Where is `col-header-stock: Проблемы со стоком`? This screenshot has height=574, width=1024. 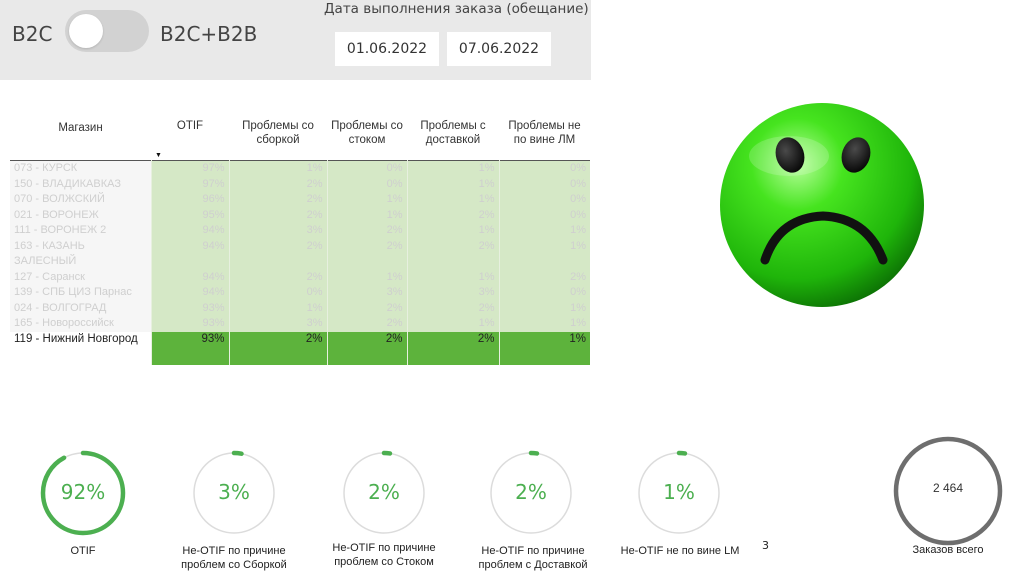 col-header-stock: Проблемы со стоком is located at coordinates (367, 133).